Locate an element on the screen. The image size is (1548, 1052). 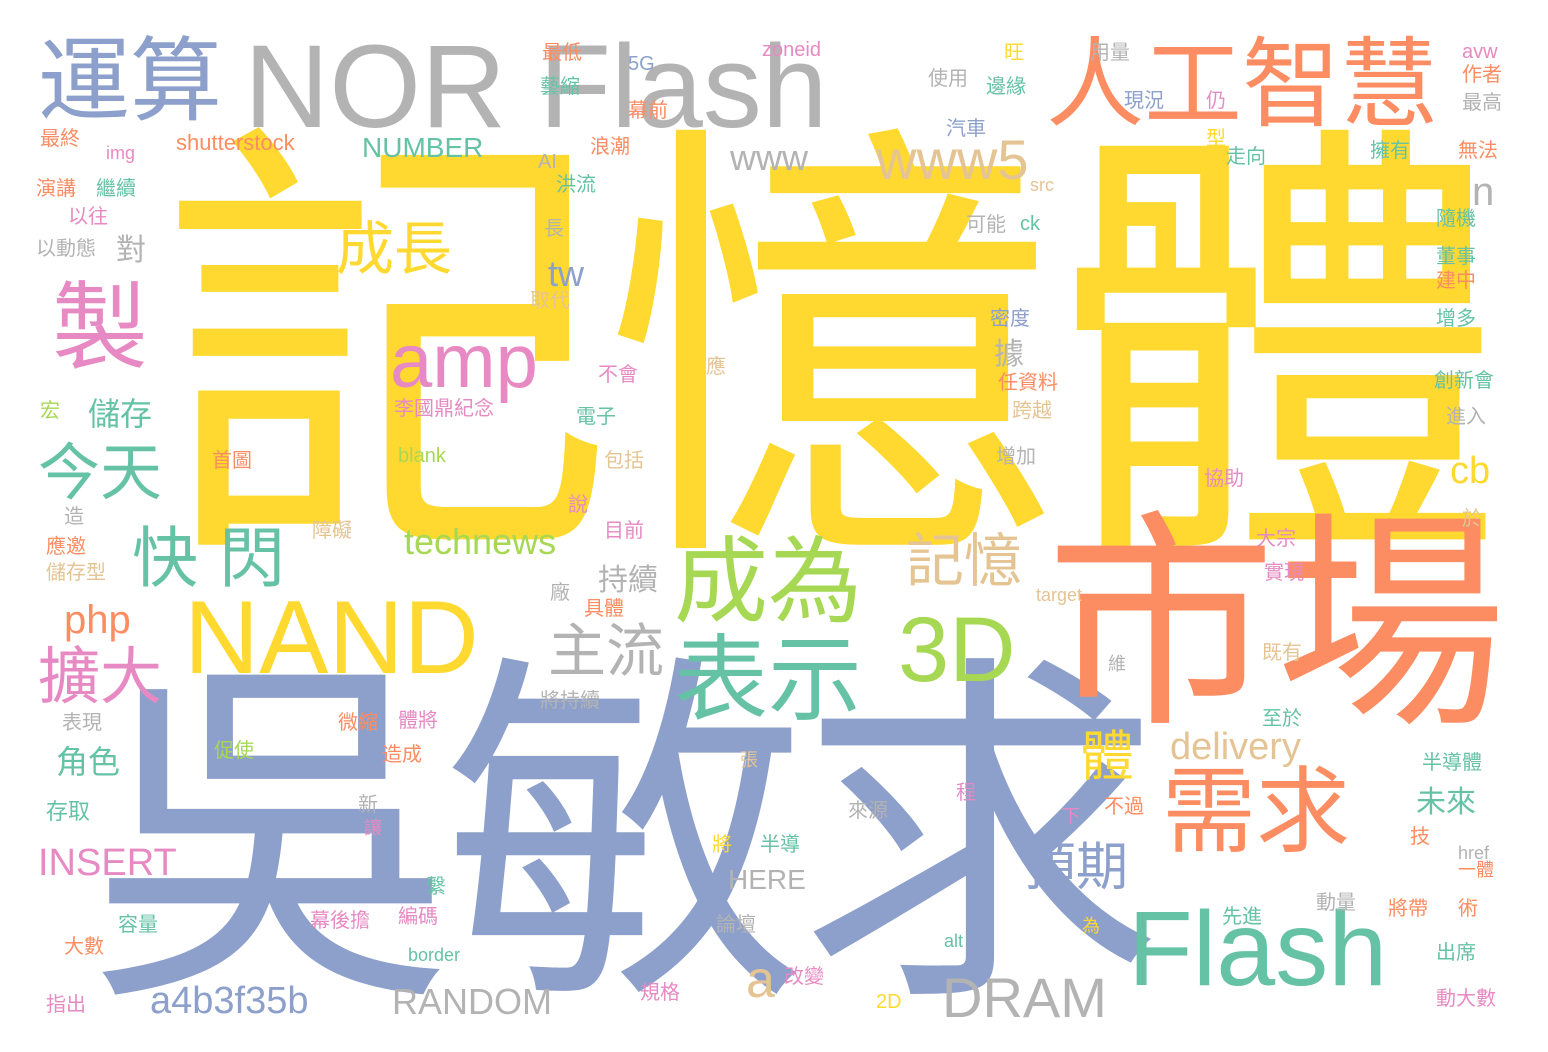
word-reng: 仍 is located at coordinates (1216, 100).